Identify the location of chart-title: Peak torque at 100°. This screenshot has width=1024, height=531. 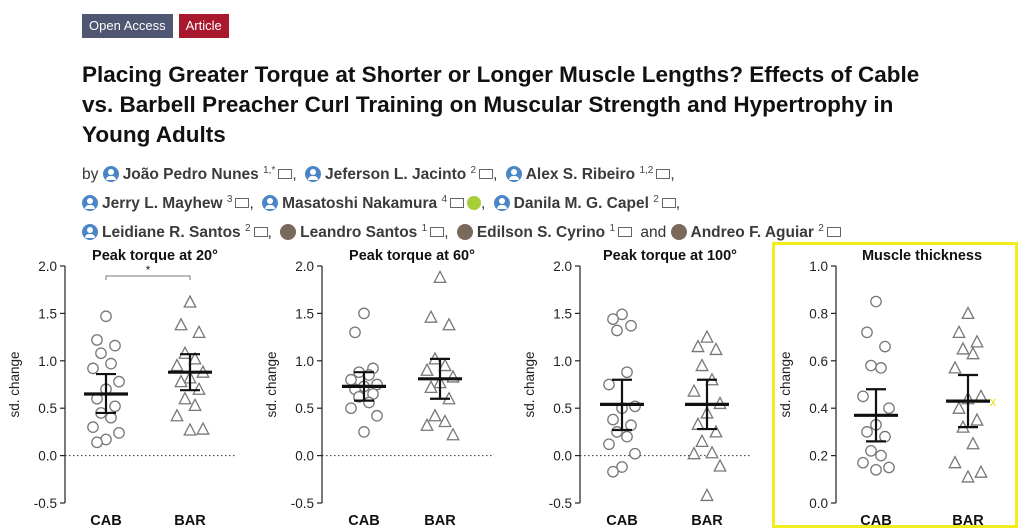
(670, 256).